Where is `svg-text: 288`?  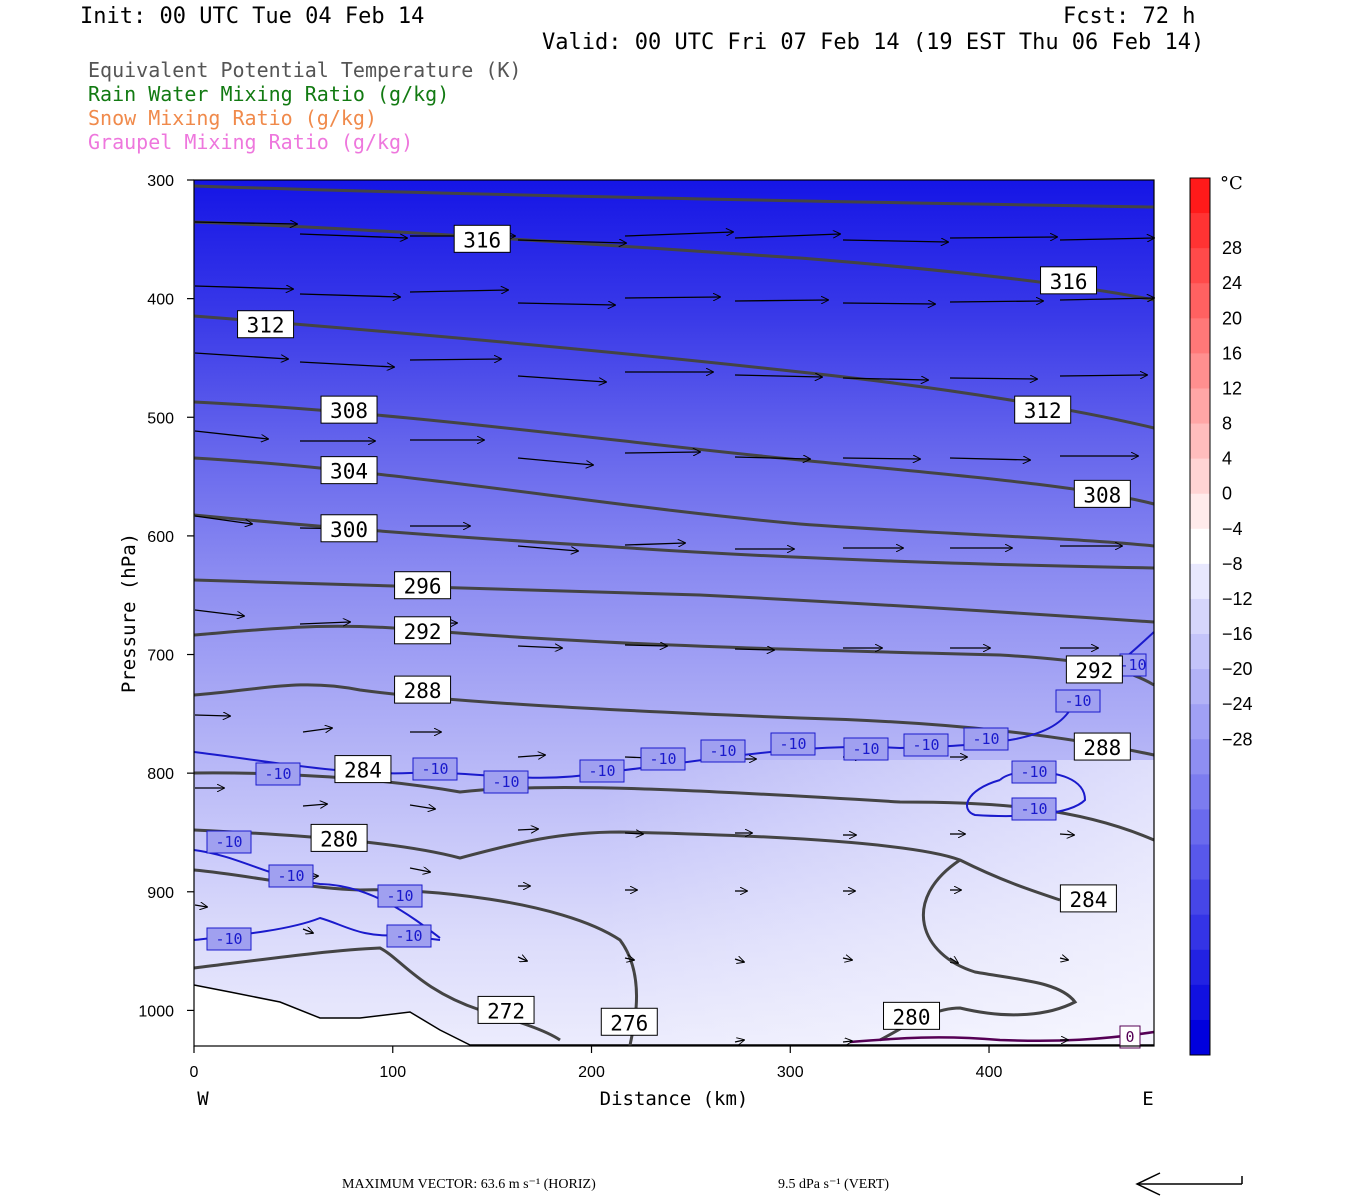
svg-text: 288 is located at coordinates (1102, 748).